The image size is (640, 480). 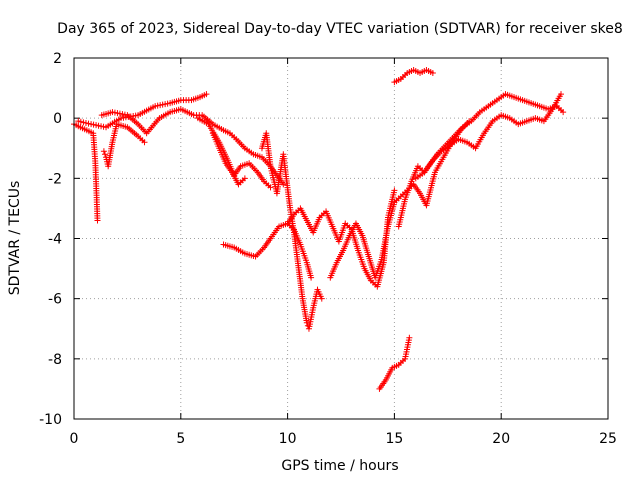 I want to click on x-tick-label: 5, so click(x=180, y=439).